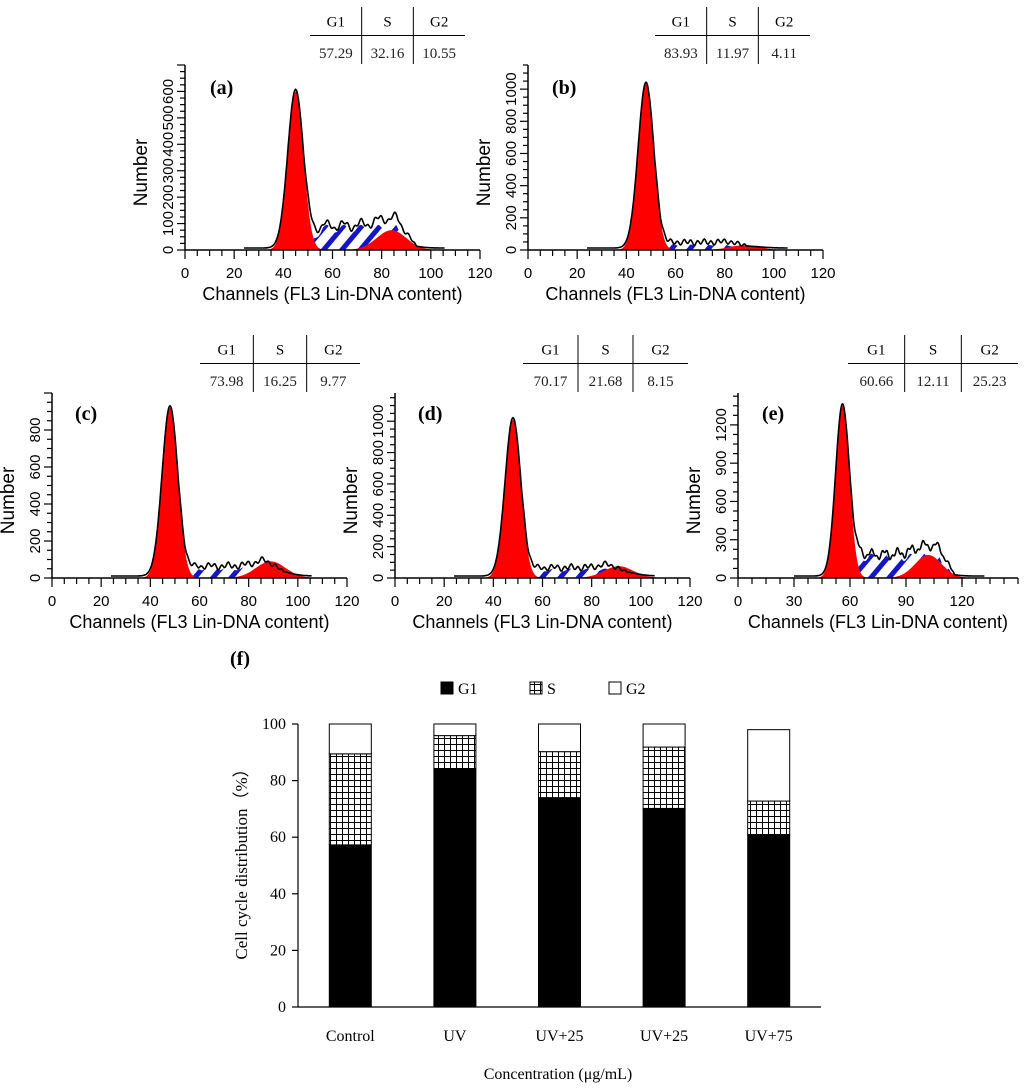 Image resolution: width=1024 pixels, height=1089 pixels. I want to click on table-value-s: 32.16, so click(388, 54).